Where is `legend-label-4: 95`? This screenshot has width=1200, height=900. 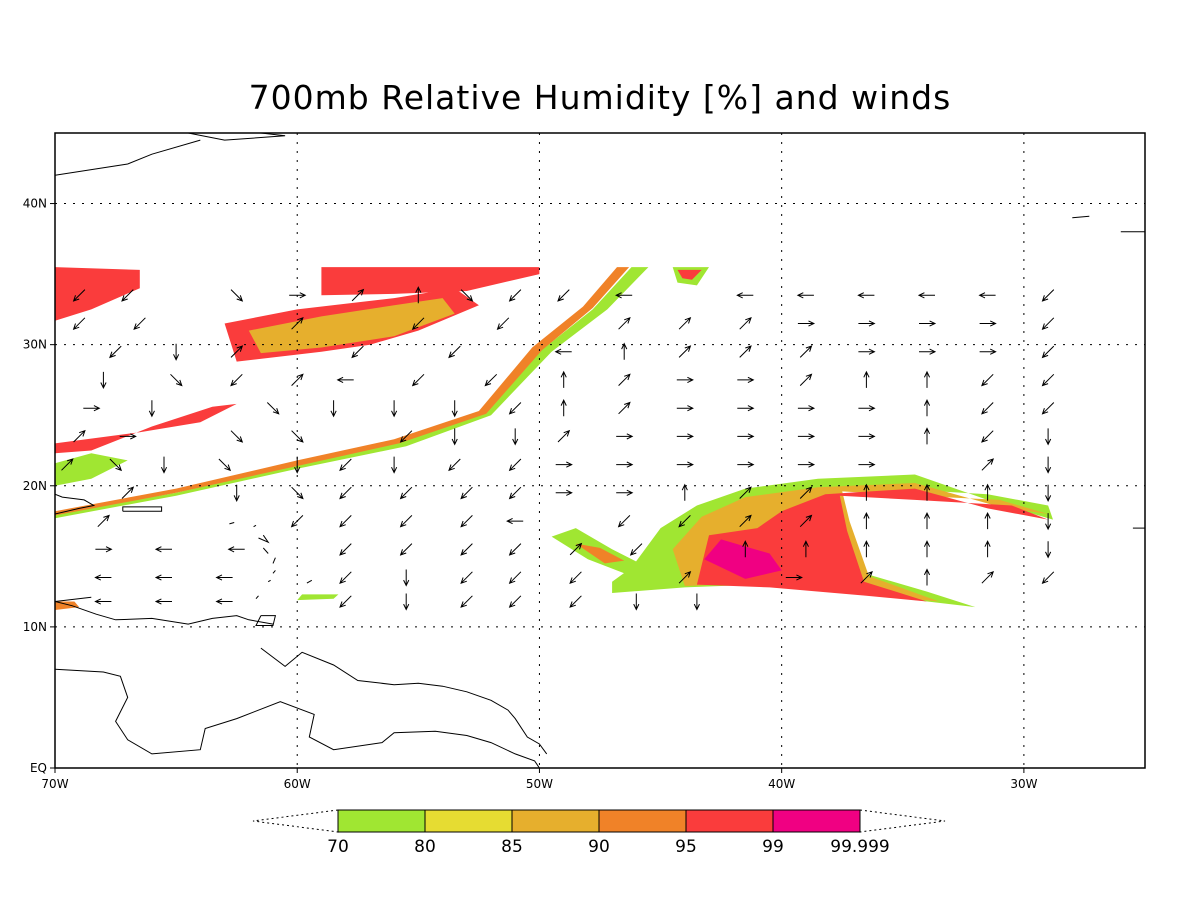 legend-label-4: 95 is located at coordinates (686, 847).